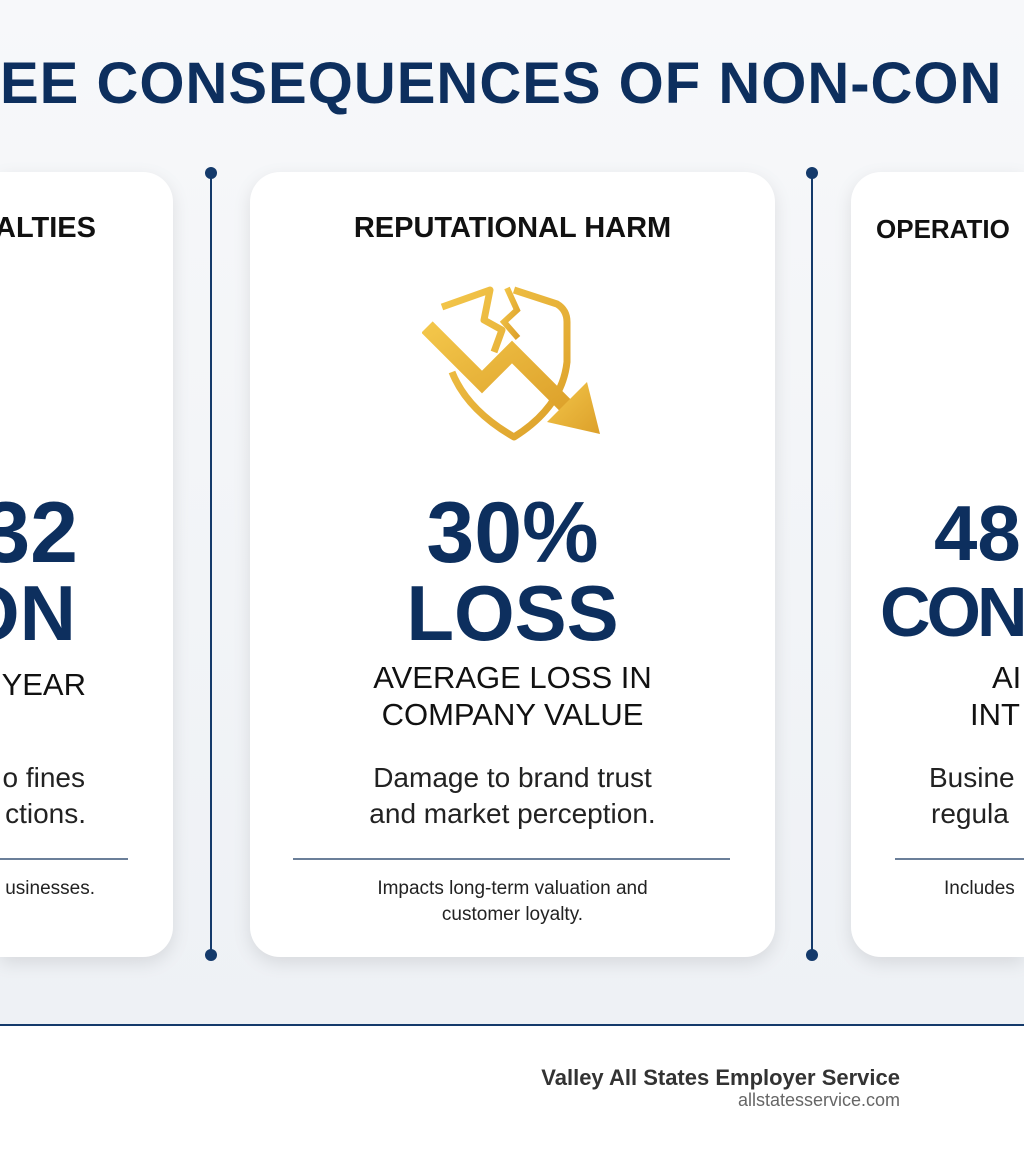  What do you see at coordinates (45, 813) in the screenshot?
I see `card-desc-2: ctions.` at bounding box center [45, 813].